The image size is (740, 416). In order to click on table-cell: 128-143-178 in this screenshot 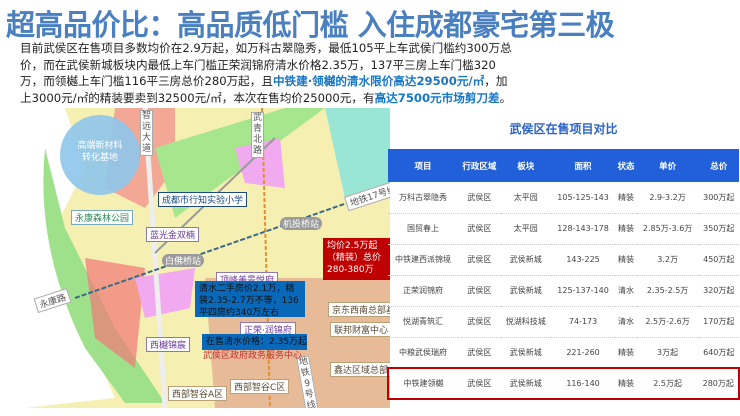, I will do `click(583, 229)`.